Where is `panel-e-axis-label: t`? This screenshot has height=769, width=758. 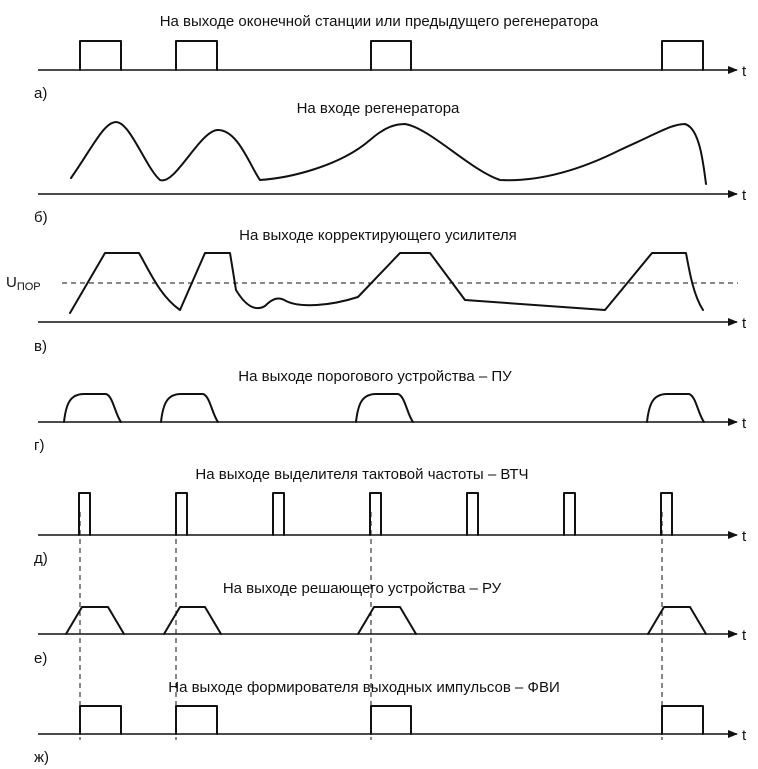 panel-e-axis-label: t is located at coordinates (744, 635).